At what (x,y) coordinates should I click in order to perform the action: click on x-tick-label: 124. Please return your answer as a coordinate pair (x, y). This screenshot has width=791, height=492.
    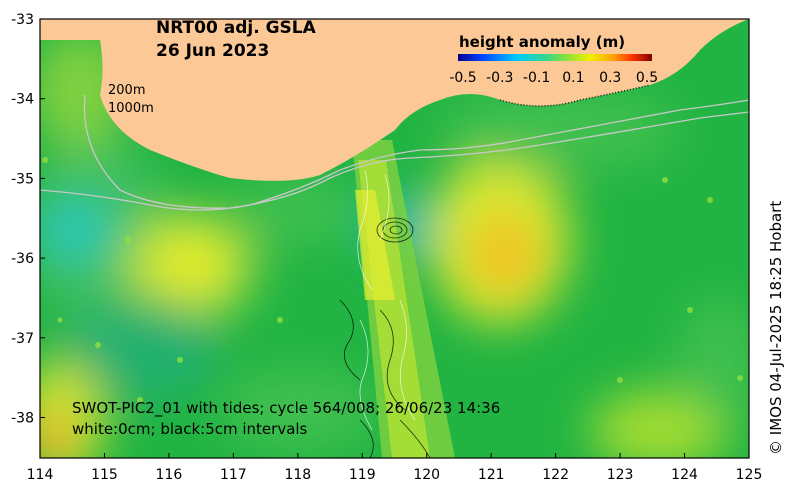
    Looking at the image, I should click on (684, 475).